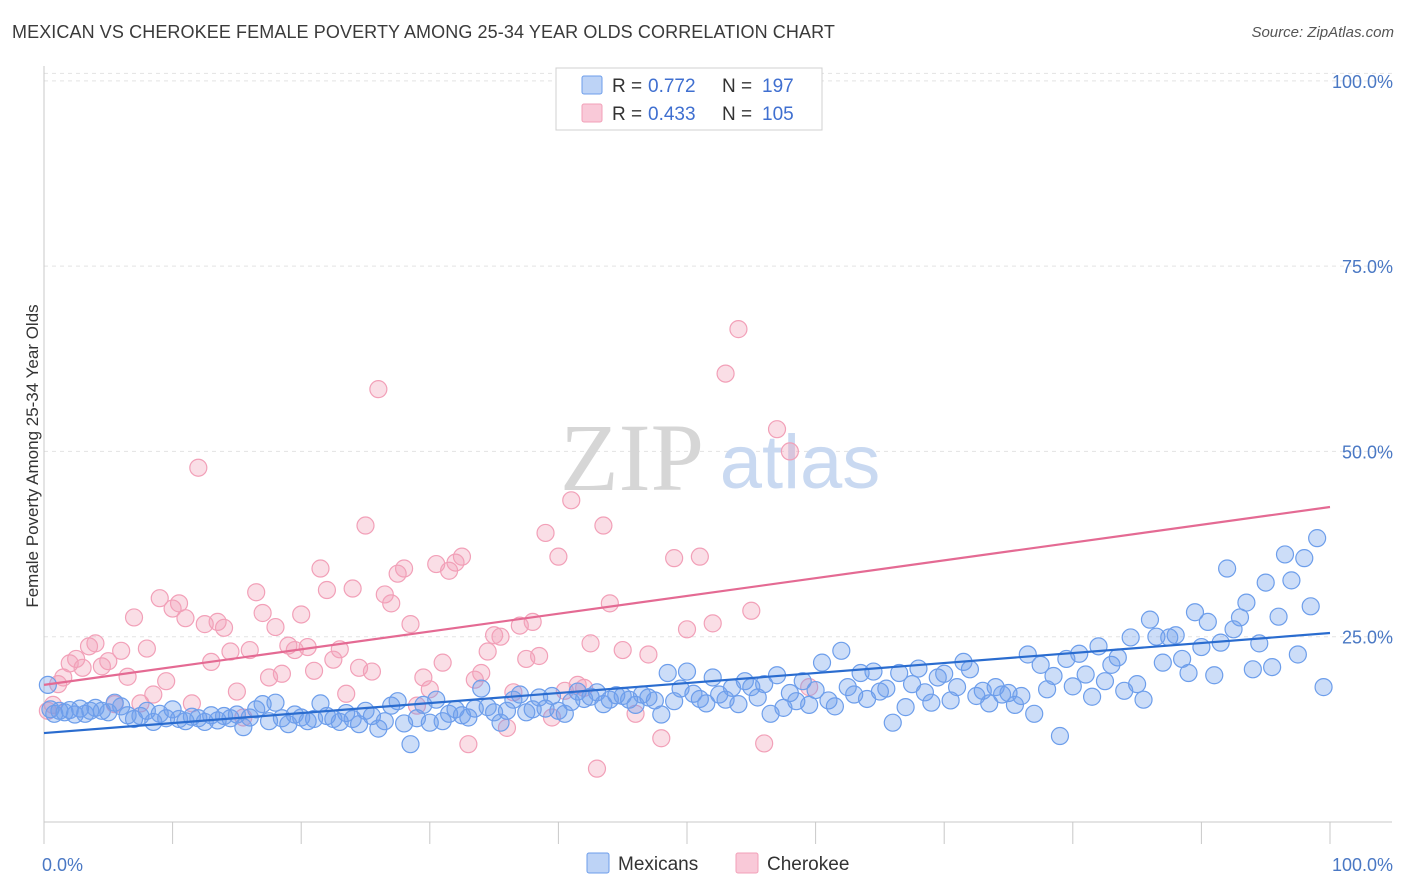 This screenshot has height=892, width=1406. What do you see at coordinates (800, 462) in the screenshot?
I see `watermark-atlas: atlas` at bounding box center [800, 462].